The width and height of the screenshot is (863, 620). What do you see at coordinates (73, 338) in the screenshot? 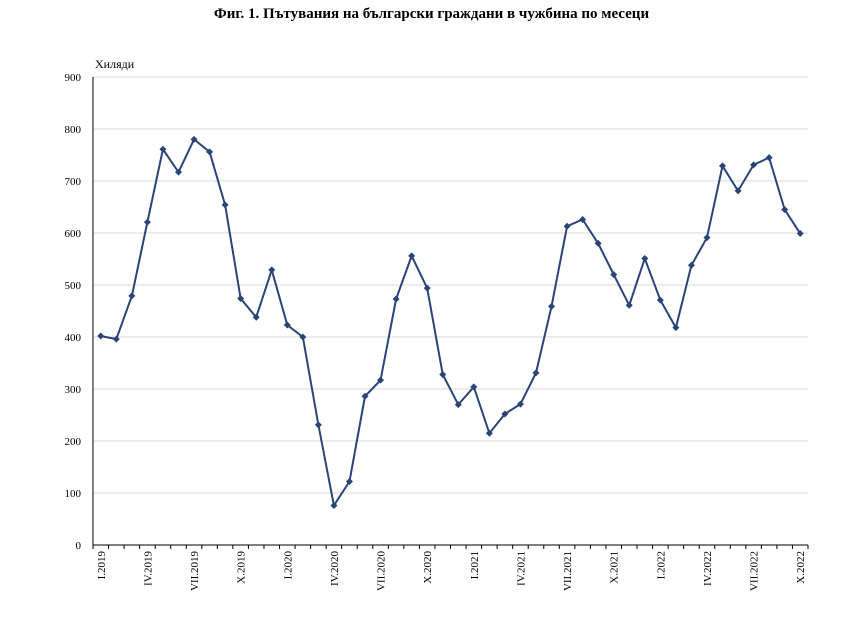
I see `y-tick-label: 400` at bounding box center [73, 338].